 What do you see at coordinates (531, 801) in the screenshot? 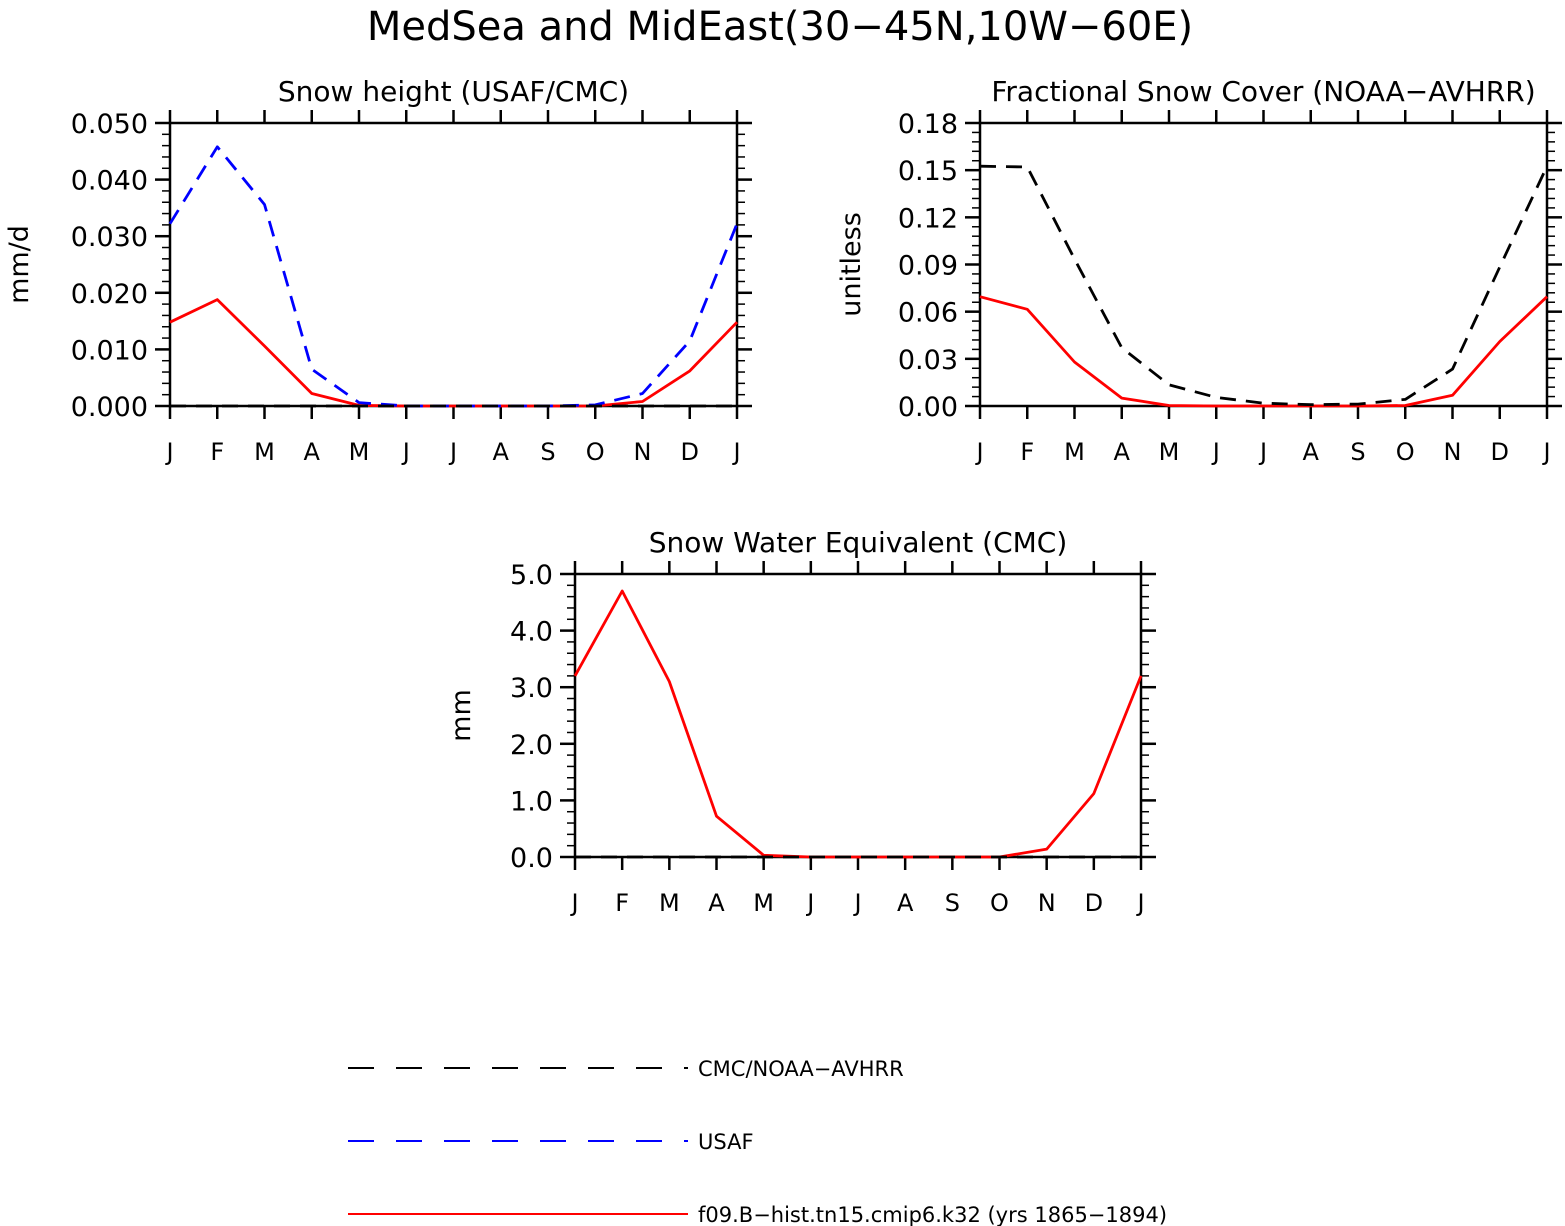
I see `y-tick-label: 1.0` at bounding box center [531, 801].